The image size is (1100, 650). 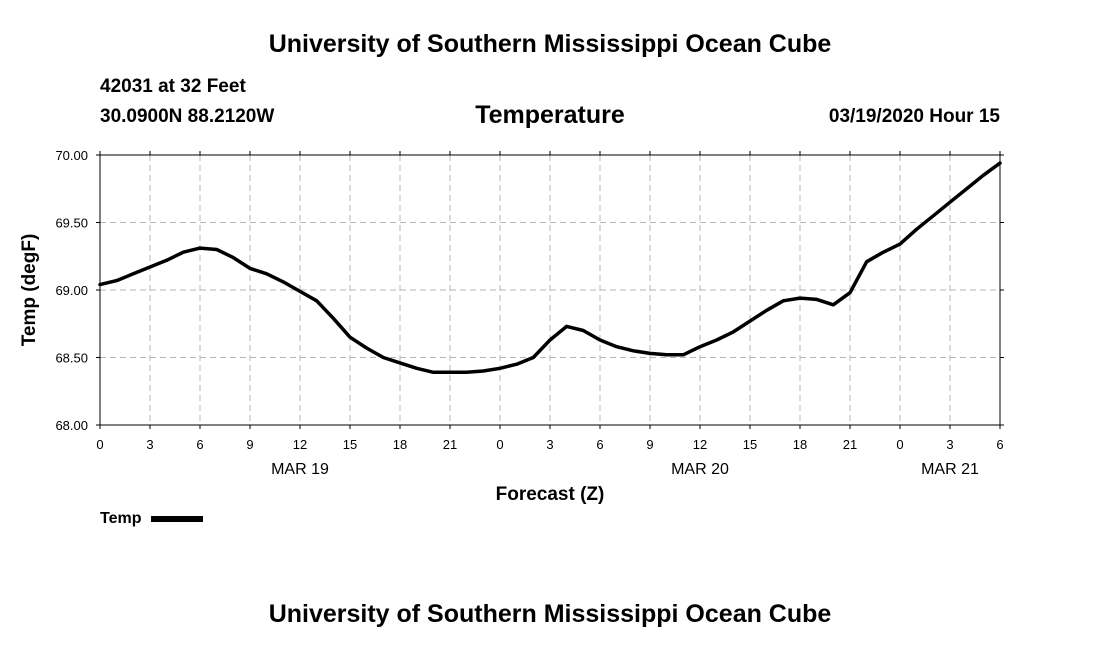 I want to click on legend-swatch, so click(x=177, y=519).